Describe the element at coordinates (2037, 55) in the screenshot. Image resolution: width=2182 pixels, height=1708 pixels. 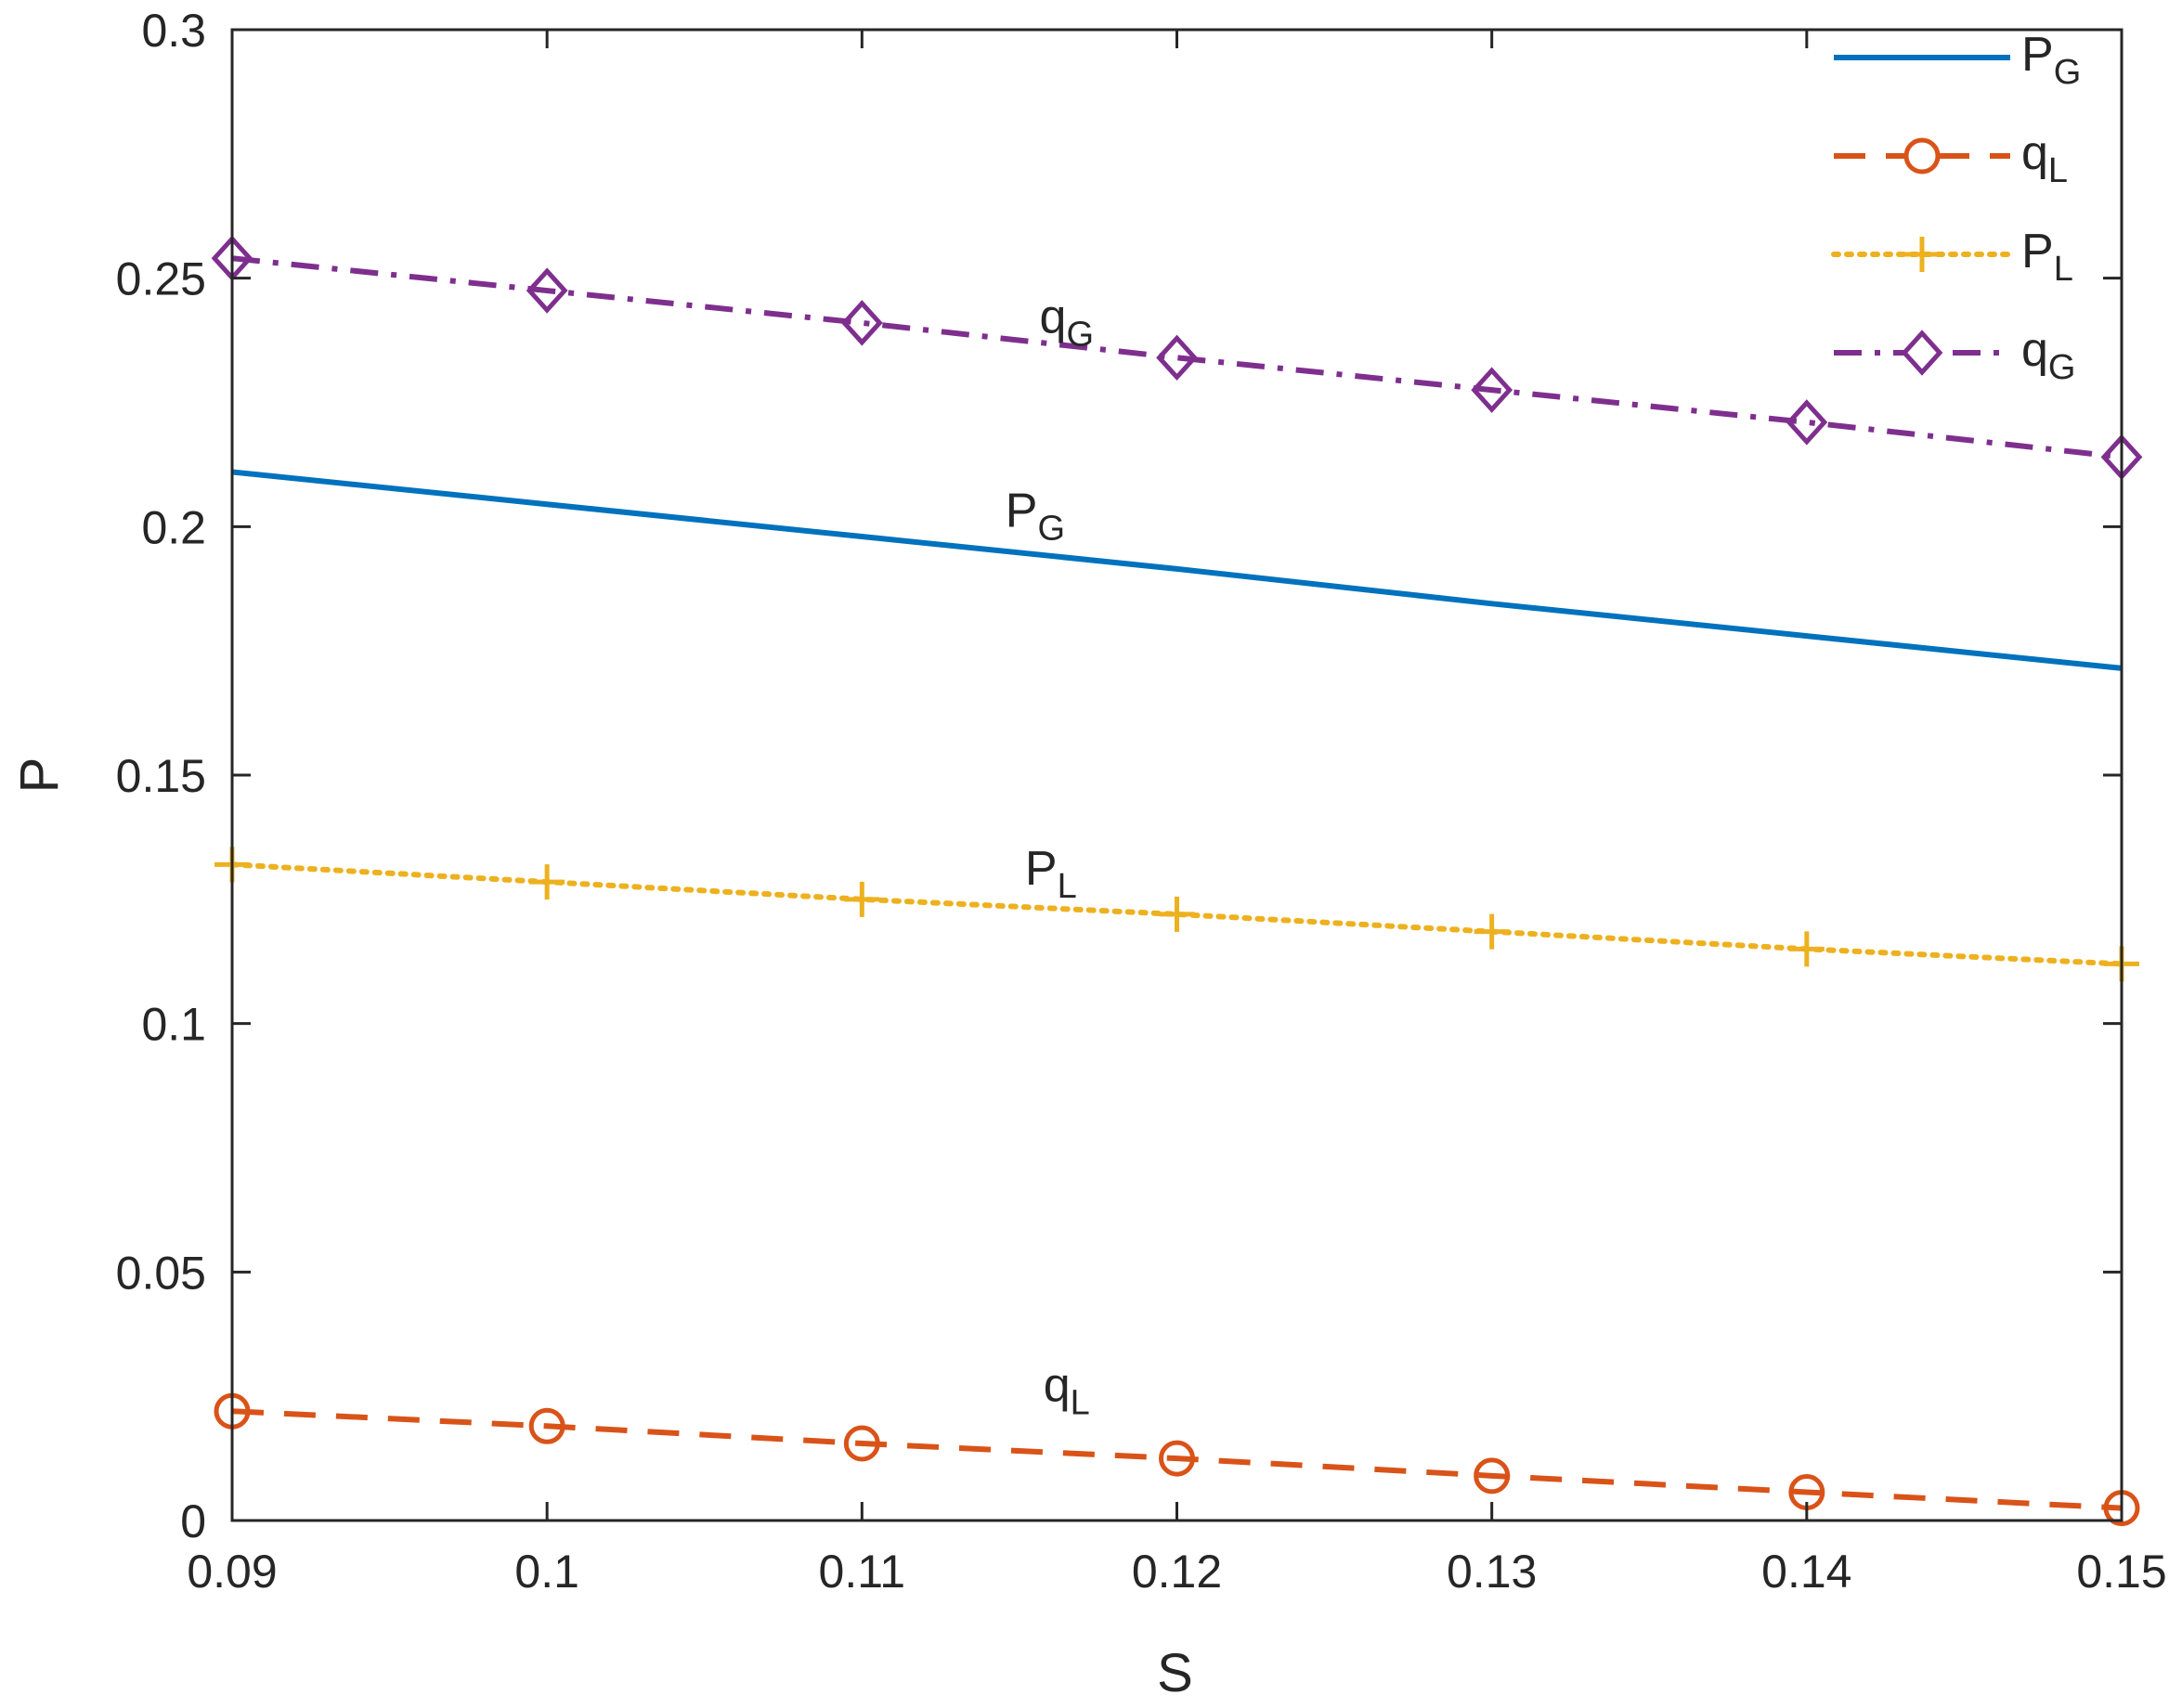
I see `legend-label-PG-base: P` at that location.